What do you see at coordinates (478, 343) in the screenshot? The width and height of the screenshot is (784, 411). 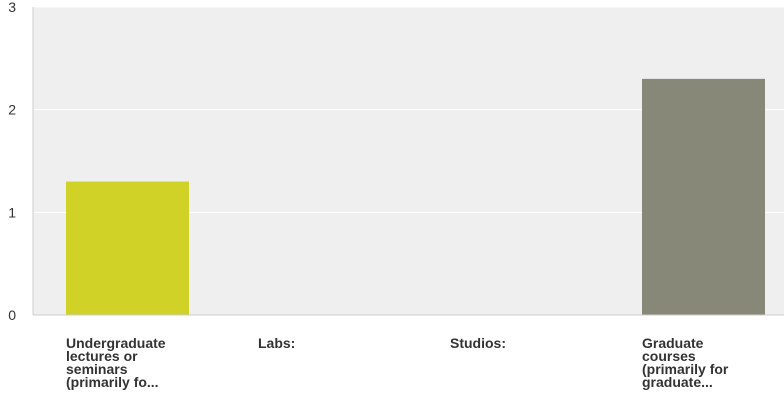 I see `x-tick-label: Studios:` at bounding box center [478, 343].